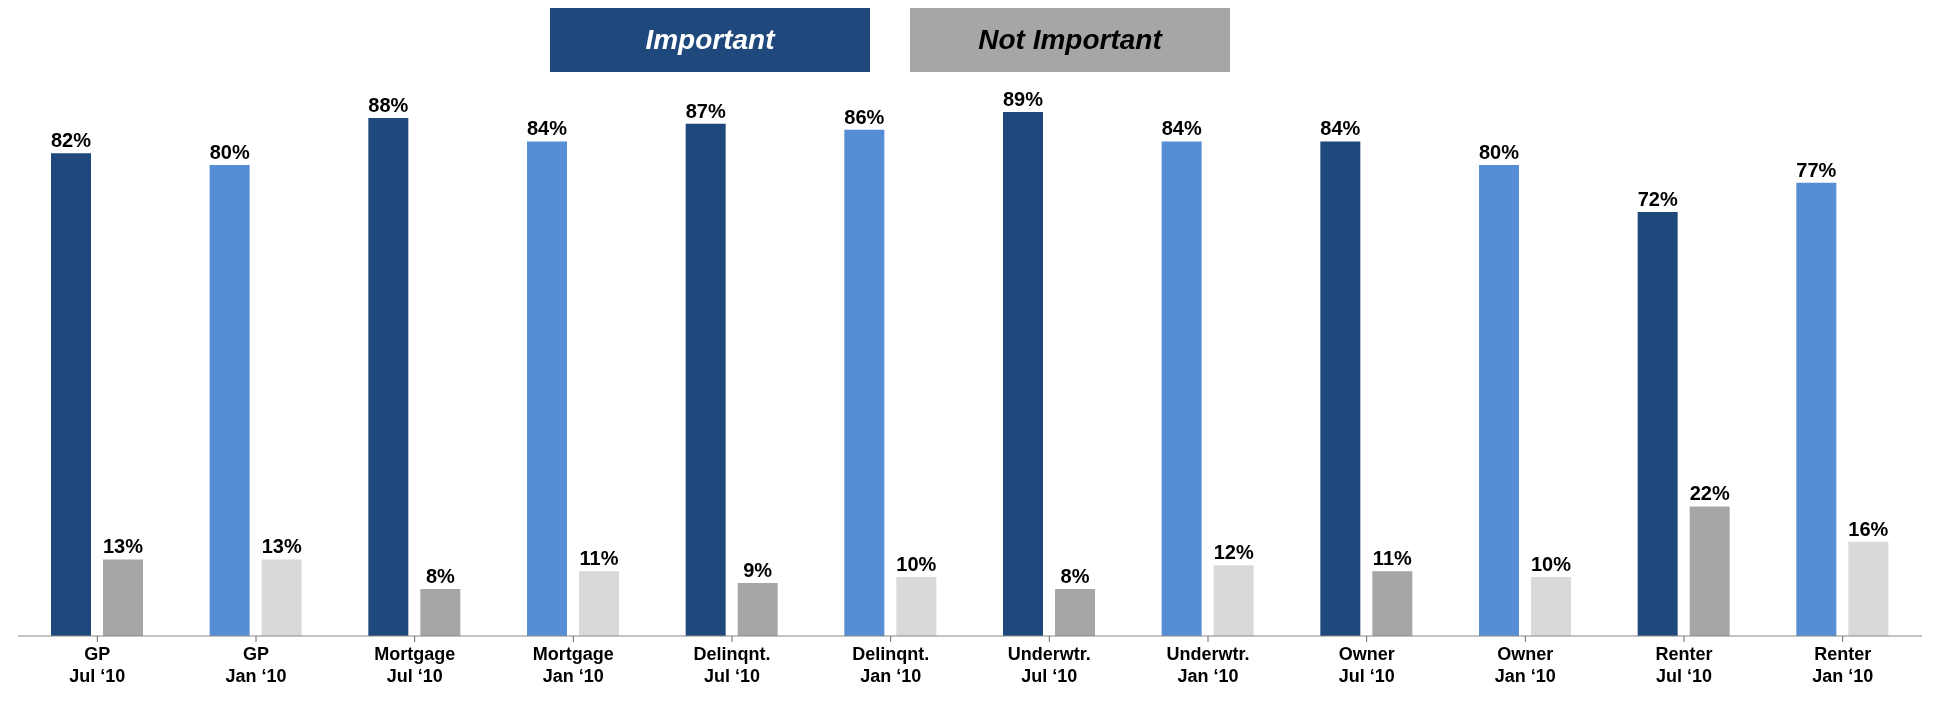 This screenshot has width=1940, height=726. What do you see at coordinates (1208, 665) in the screenshot?
I see `x-tick-label: Underwtr. Jan ‘10` at bounding box center [1208, 665].